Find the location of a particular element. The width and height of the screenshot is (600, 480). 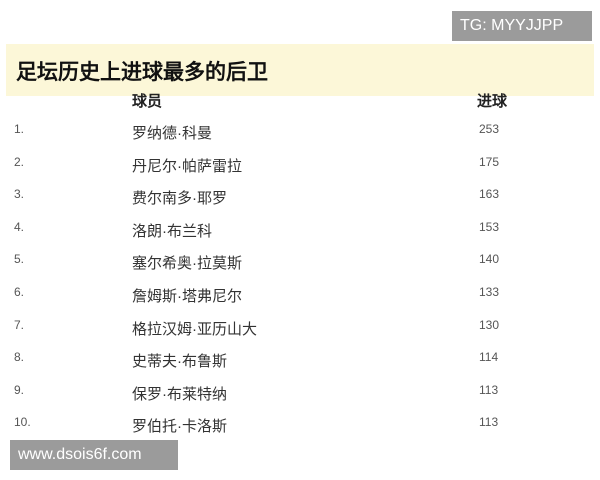

rank-cell: 4. is located at coordinates (19, 226).